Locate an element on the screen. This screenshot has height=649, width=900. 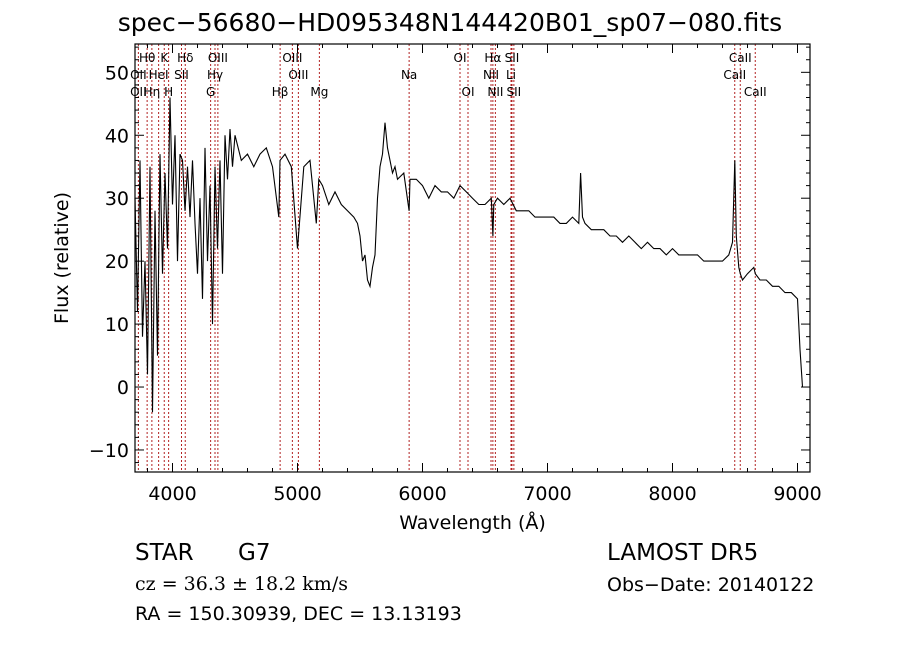
line-label: G is located at coordinates (210, 92).